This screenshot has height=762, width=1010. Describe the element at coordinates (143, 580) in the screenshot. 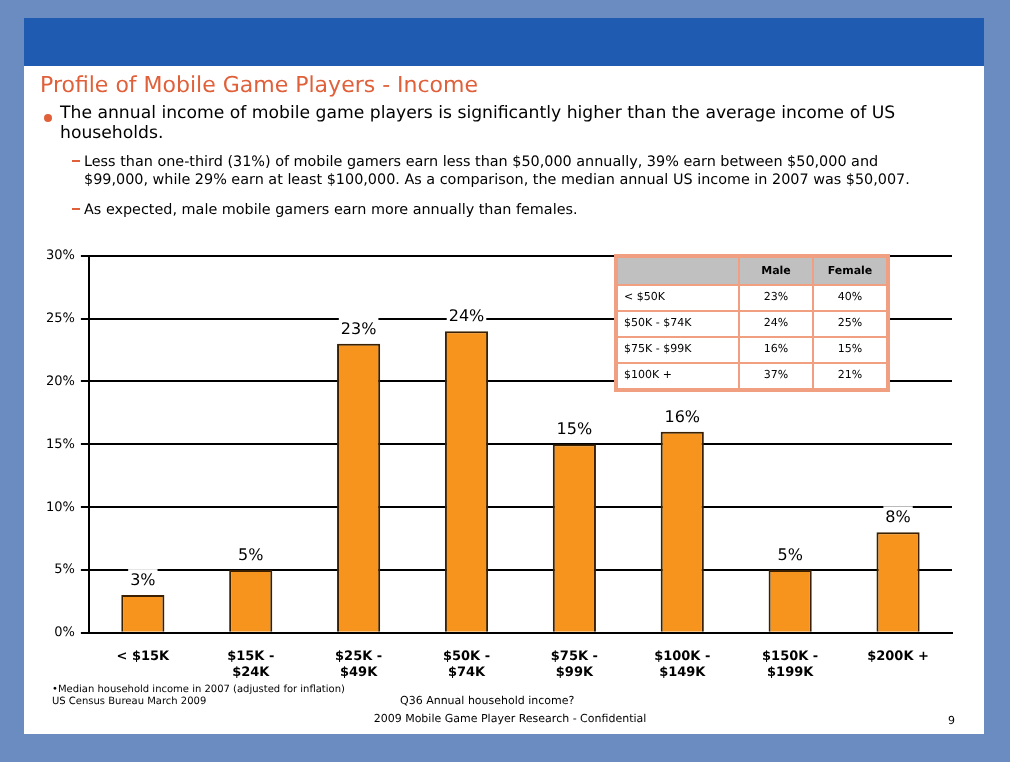

I see `data-label: 3%` at that location.